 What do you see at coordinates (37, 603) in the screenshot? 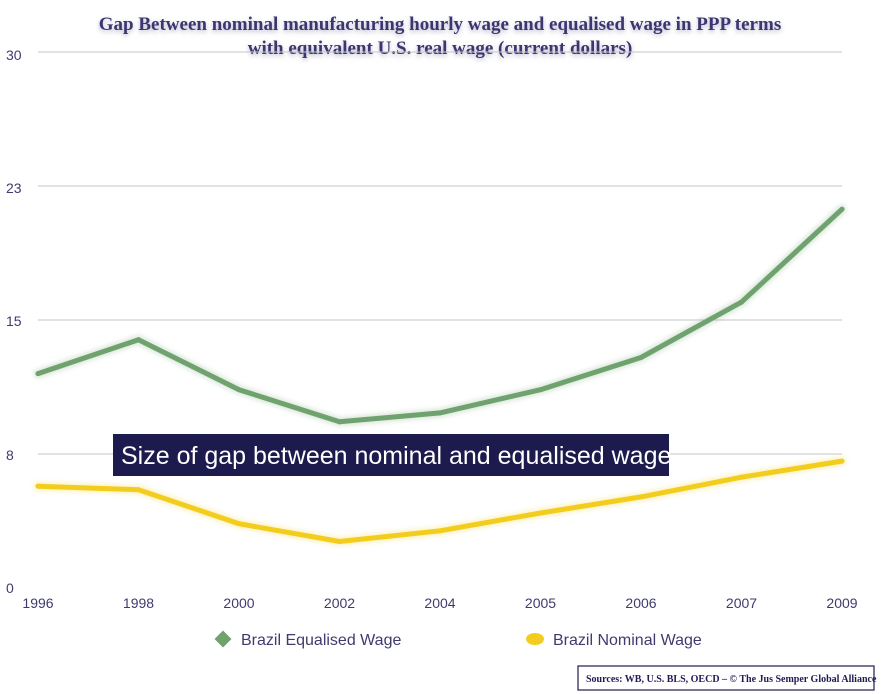
I see `x-tick-label: 1996` at bounding box center [37, 603].